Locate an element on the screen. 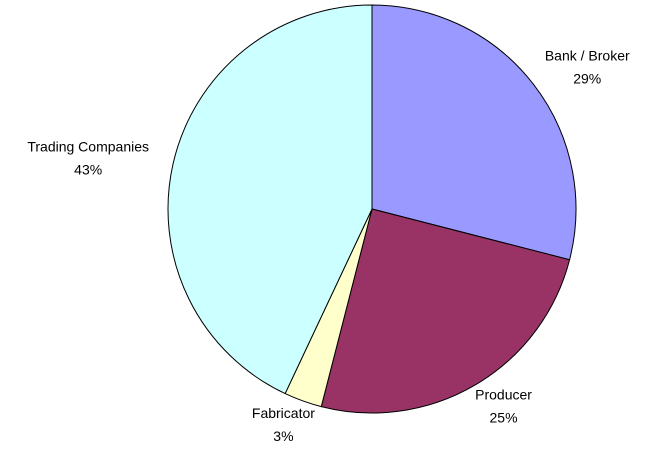 The image size is (653, 453). slice-value-label: 29% is located at coordinates (587, 79).